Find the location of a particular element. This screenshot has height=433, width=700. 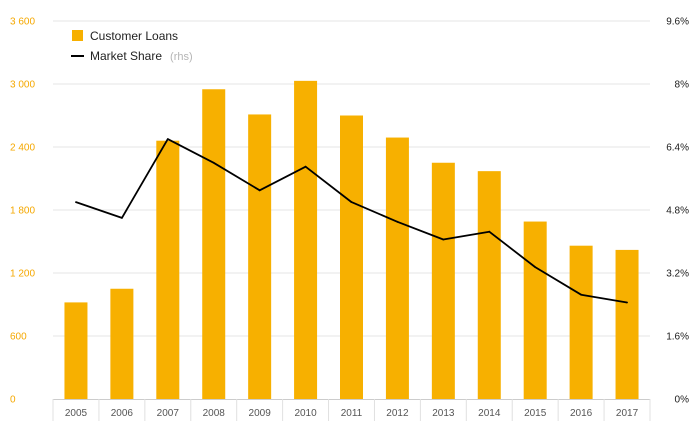

y-right-tick-label: 1.6% is located at coordinates (677, 337).